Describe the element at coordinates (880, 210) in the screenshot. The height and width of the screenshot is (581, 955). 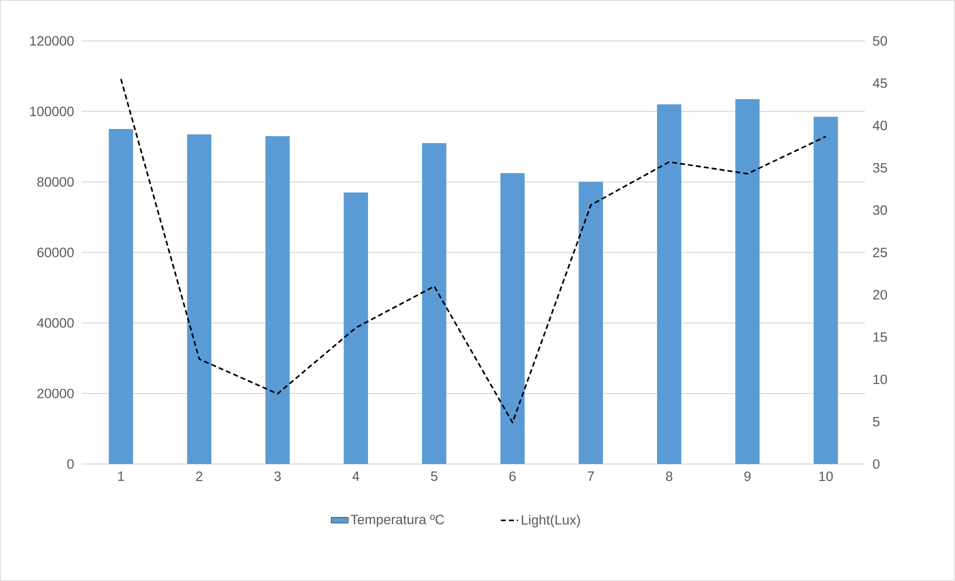
I see `y2-tick-label: 30` at that location.